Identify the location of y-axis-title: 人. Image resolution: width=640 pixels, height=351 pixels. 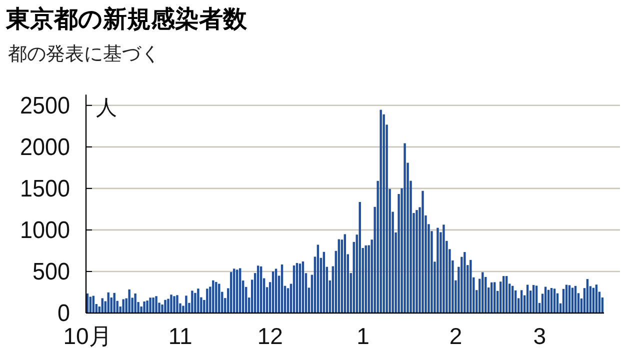
(106, 108).